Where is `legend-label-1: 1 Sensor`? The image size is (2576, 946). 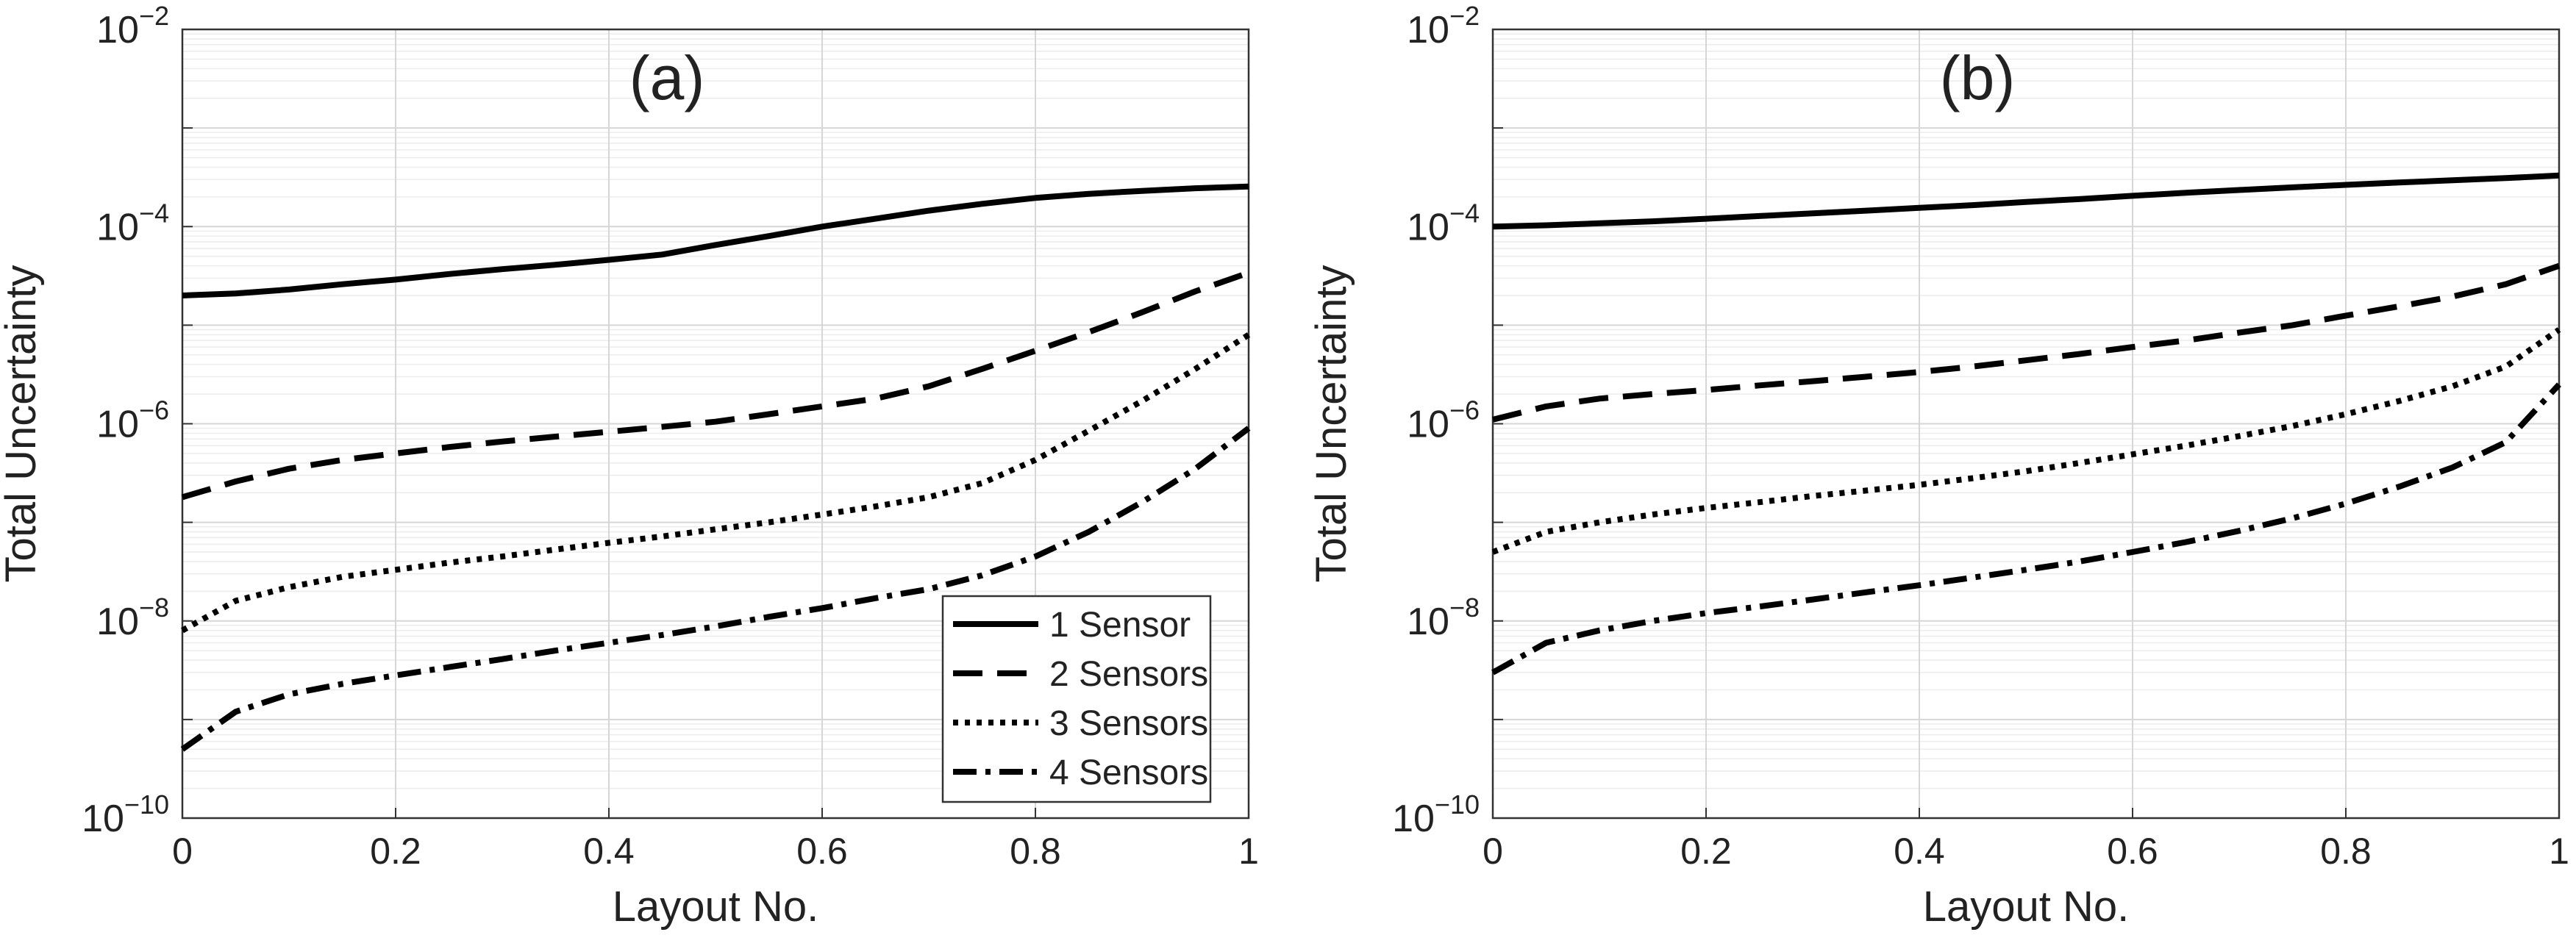
legend-label-1: 1 Sensor is located at coordinates (1120, 625).